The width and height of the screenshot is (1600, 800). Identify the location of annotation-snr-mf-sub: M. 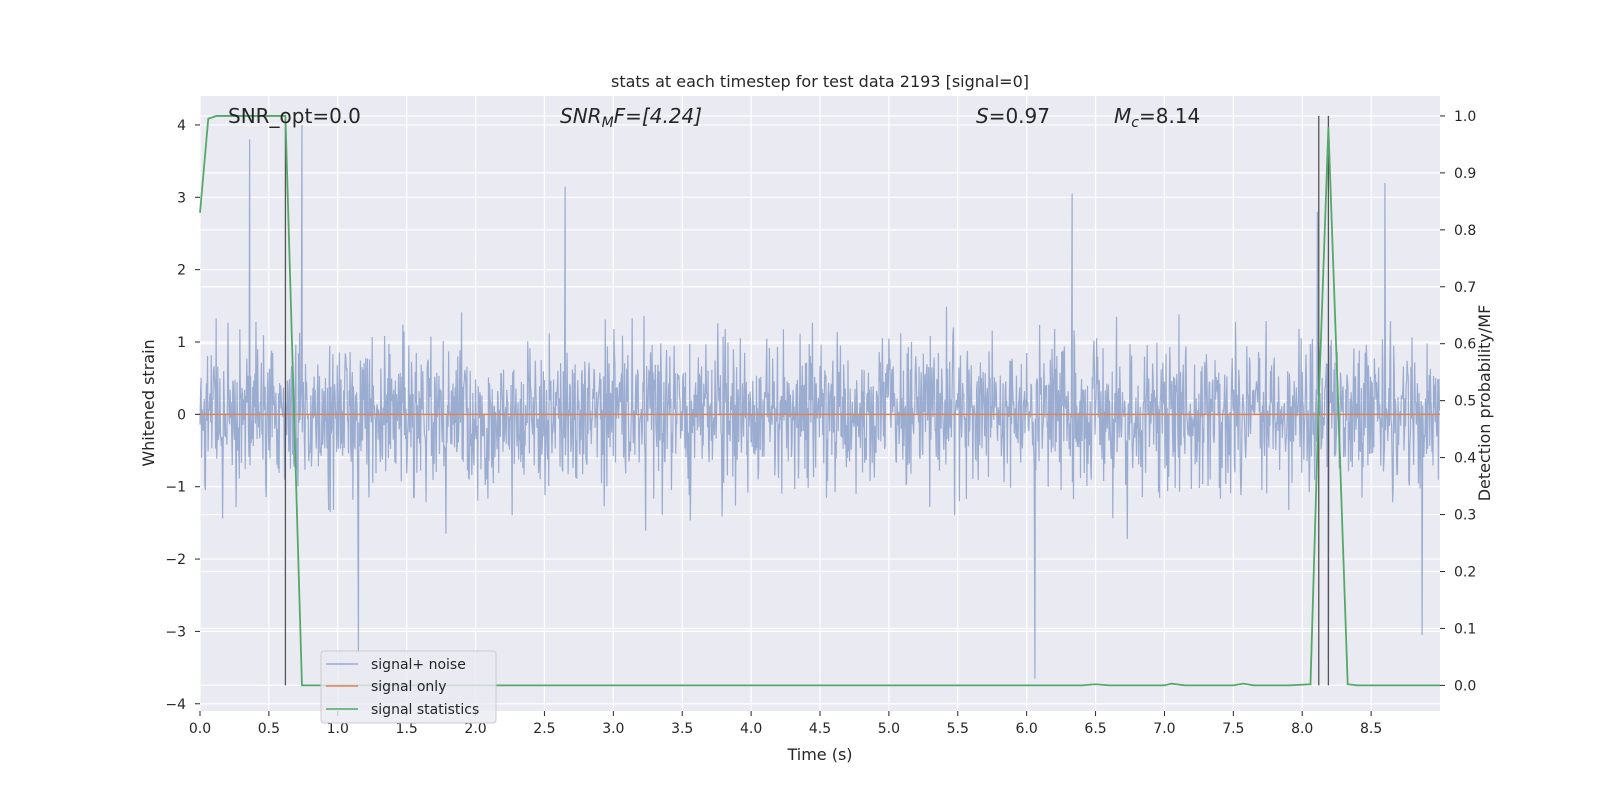
(608, 123).